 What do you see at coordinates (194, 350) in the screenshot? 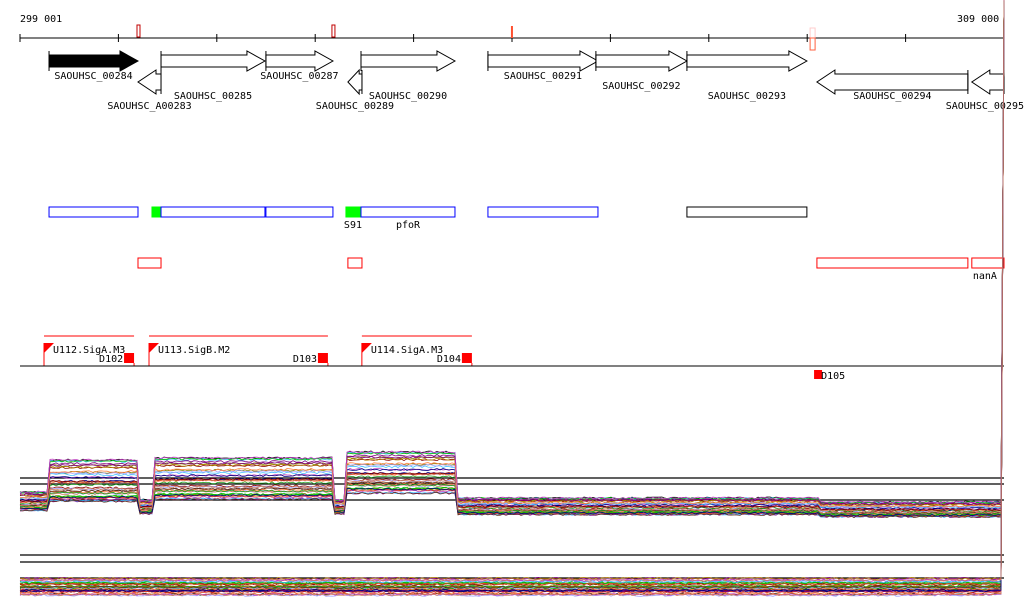
I see `tu-label: U113.SigB.M2` at bounding box center [194, 350].